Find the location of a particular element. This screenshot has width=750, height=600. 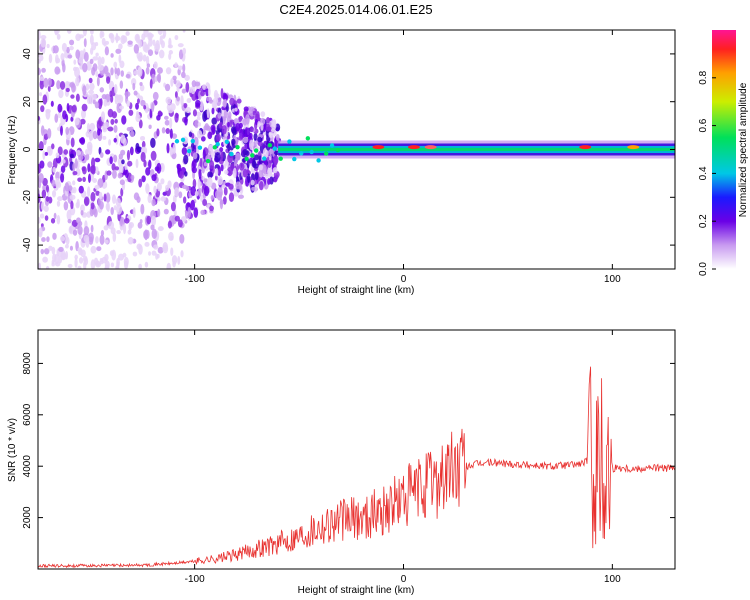

spectrogram-y-label: Frequency (Hz) is located at coordinates (12, 150).